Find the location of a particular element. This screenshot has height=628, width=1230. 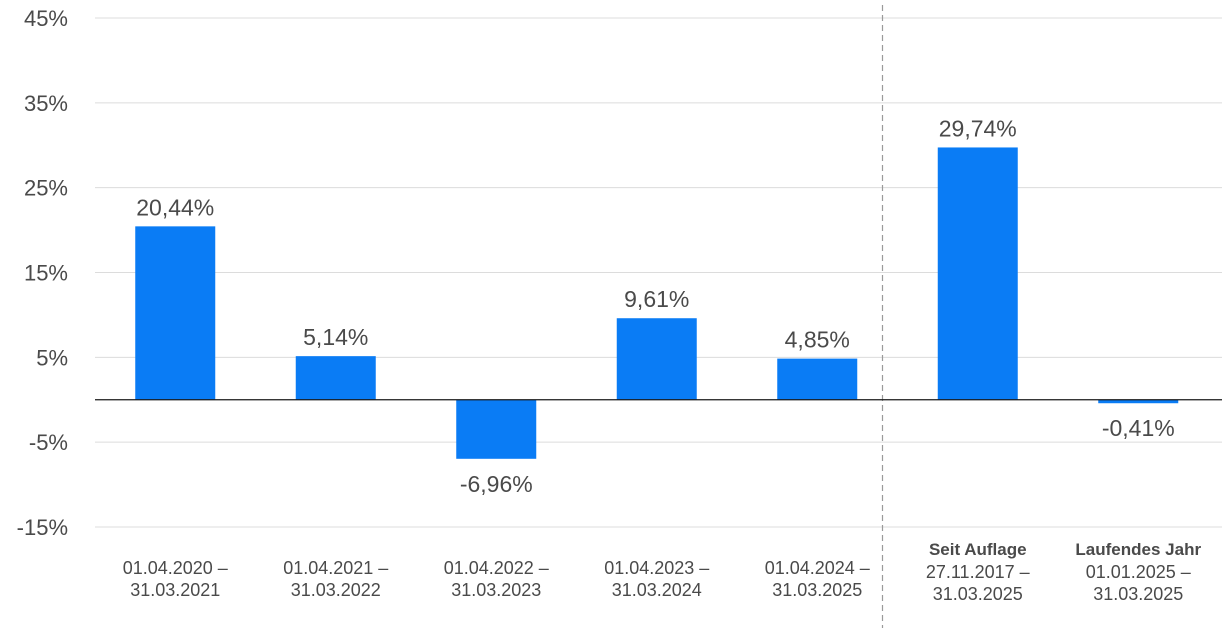

category-heading: Seit Auflage is located at coordinates (978, 549).